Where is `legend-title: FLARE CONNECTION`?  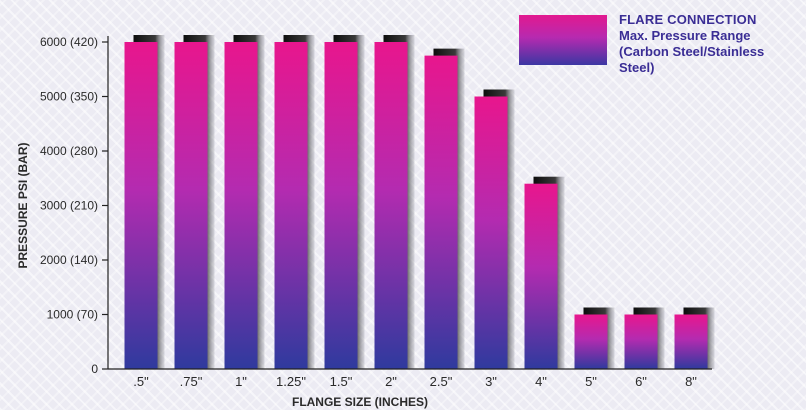
legend-title: FLARE CONNECTION is located at coordinates (688, 19).